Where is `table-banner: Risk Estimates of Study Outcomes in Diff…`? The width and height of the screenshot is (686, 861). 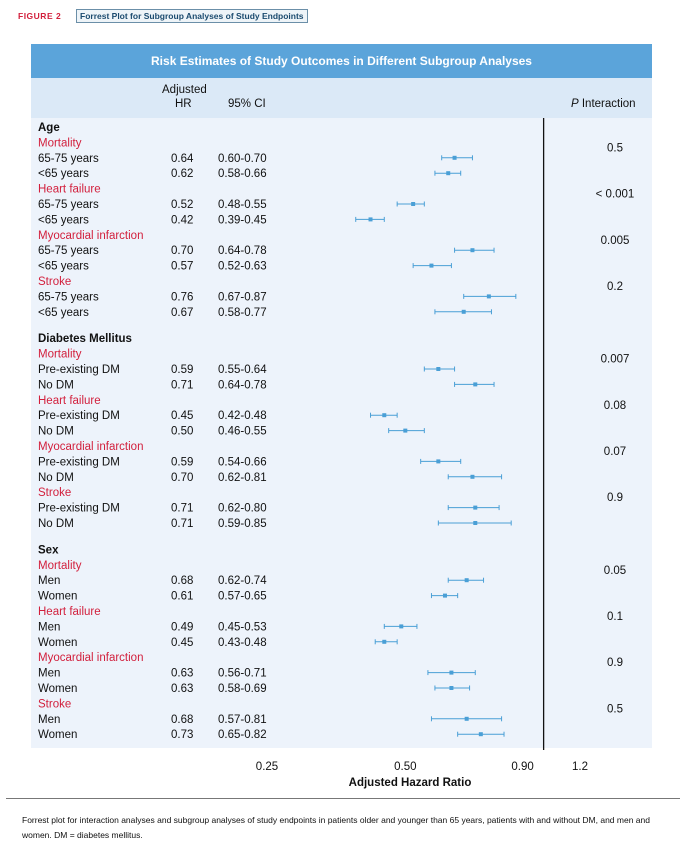
table-banner: Risk Estimates of Study Outcomes in Diff… is located at coordinates (341, 61).